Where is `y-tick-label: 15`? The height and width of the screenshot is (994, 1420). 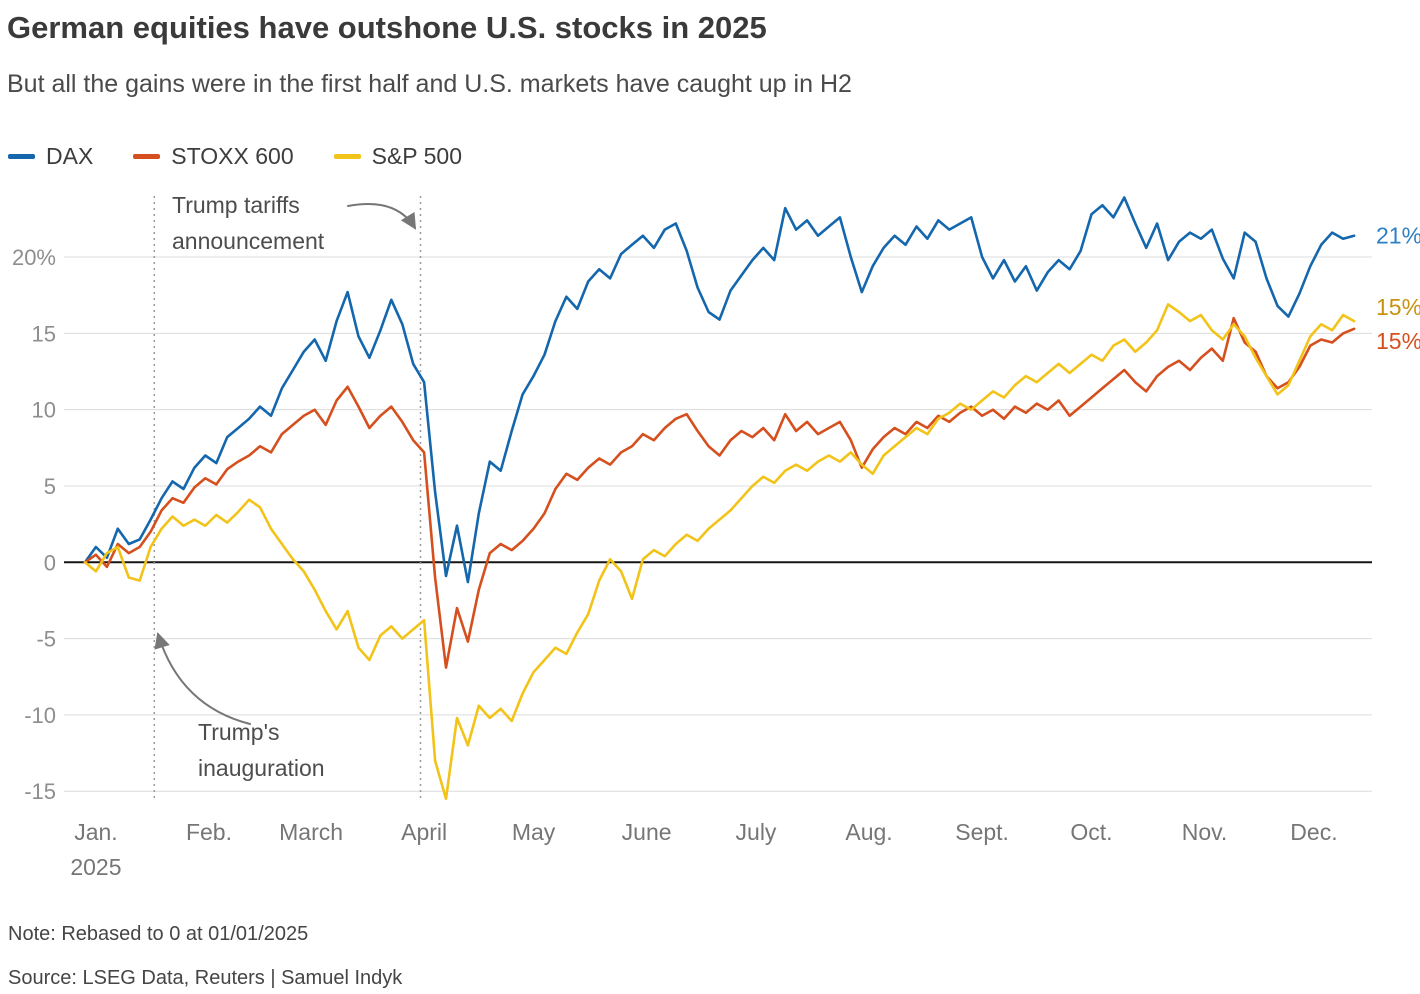
y-tick-label: 15 is located at coordinates (44, 333).